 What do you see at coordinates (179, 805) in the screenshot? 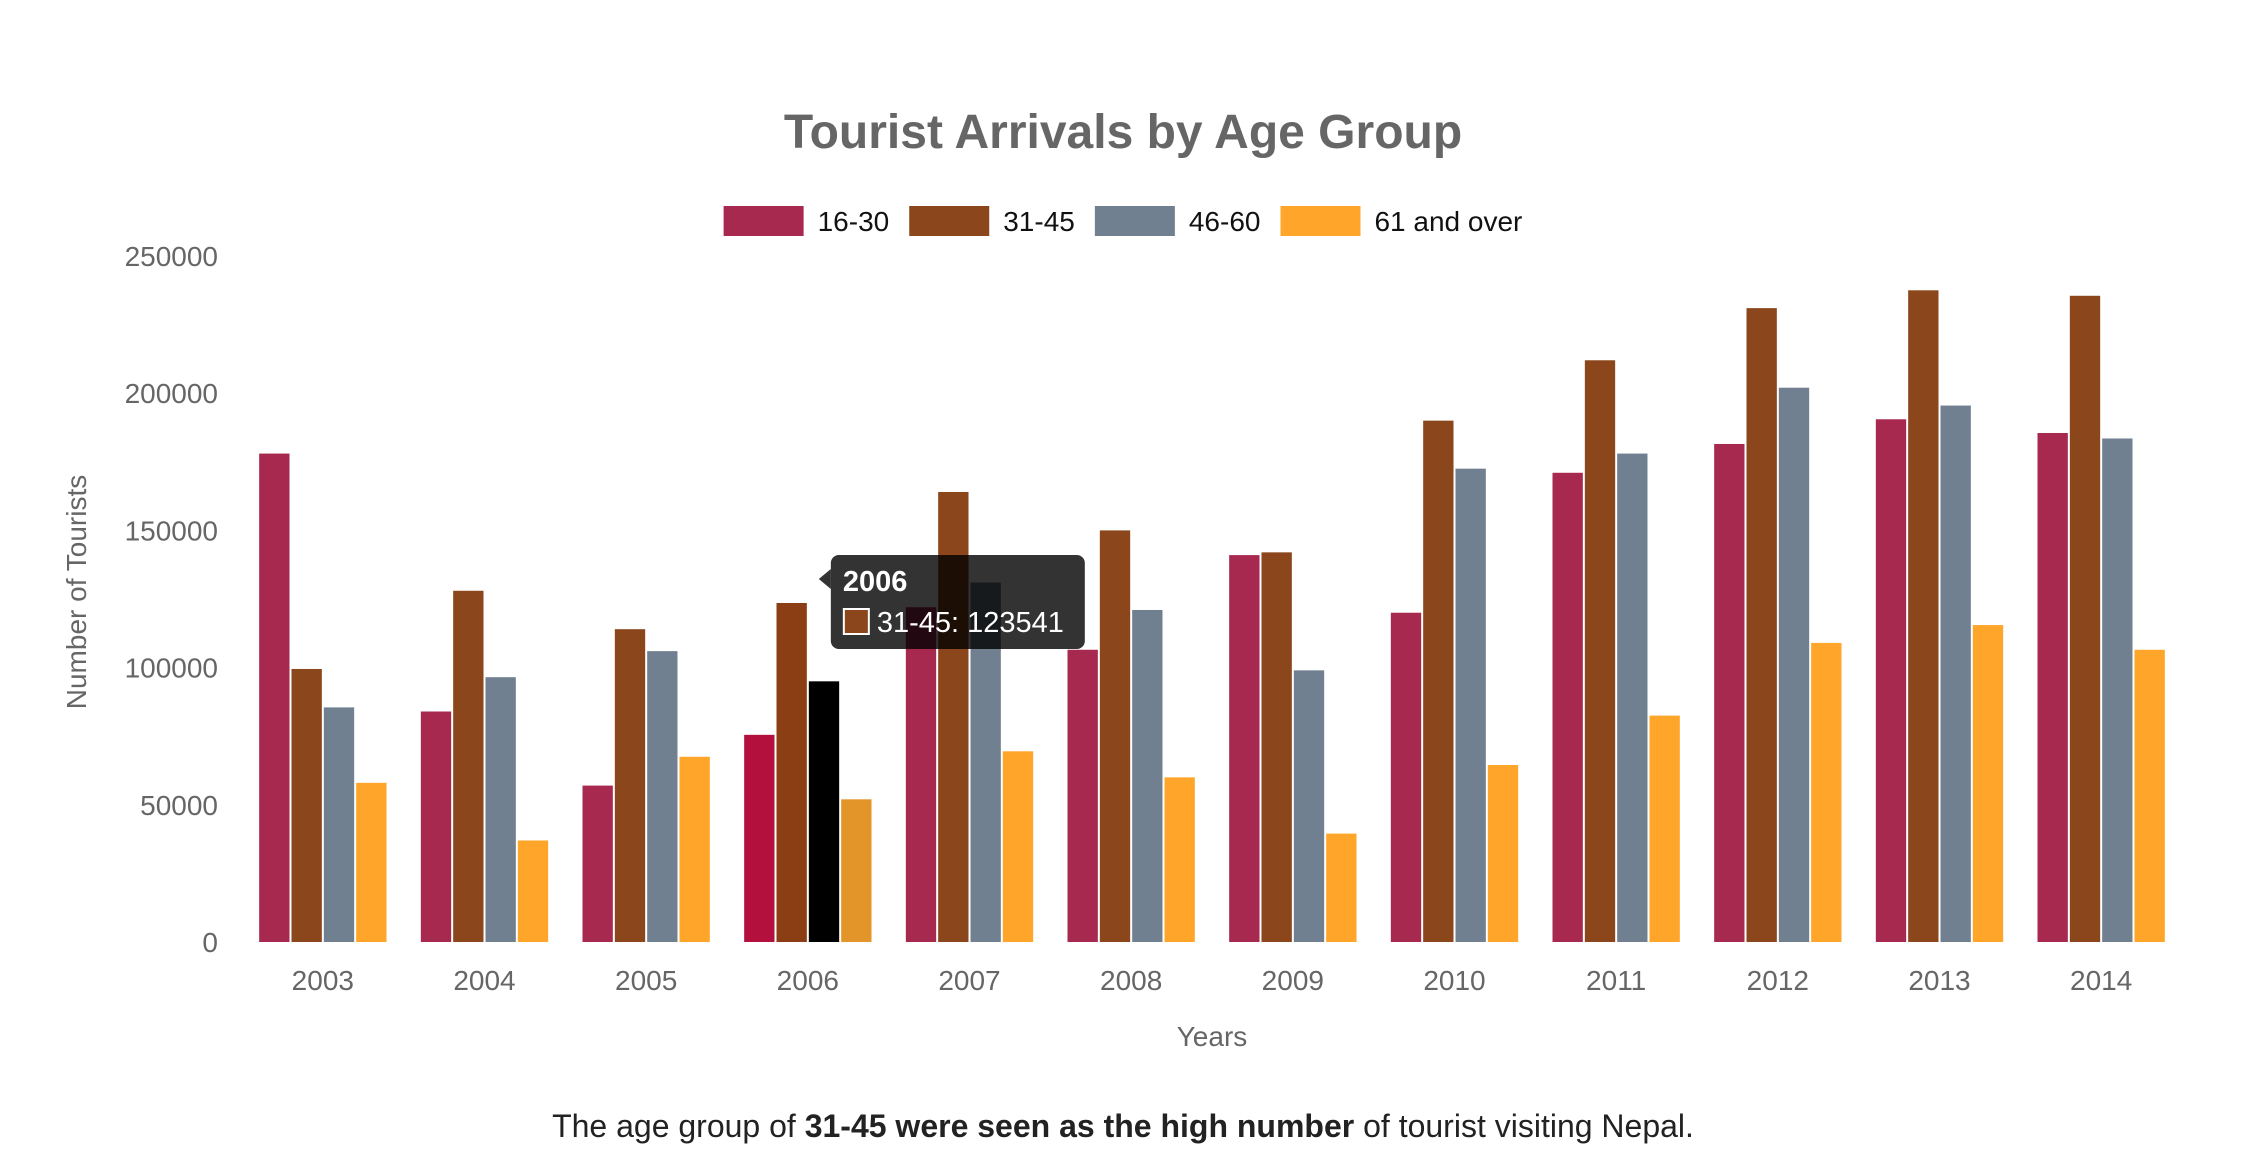
I see `y-tick-label: 50000` at bounding box center [179, 805].